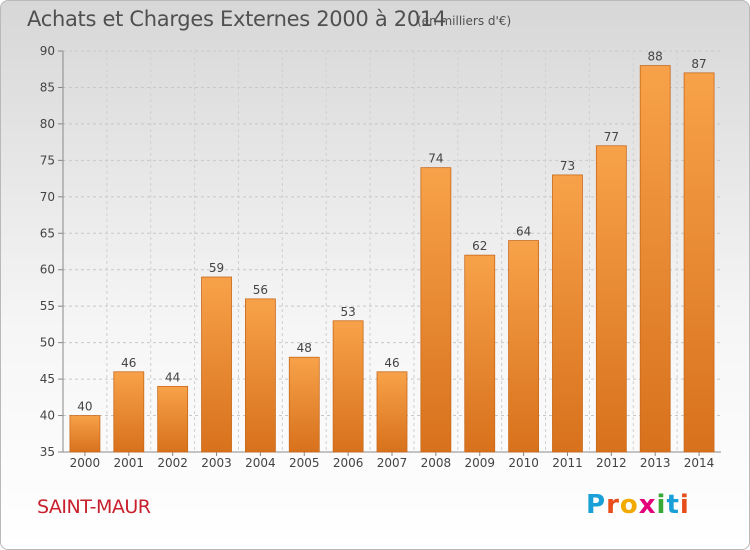  Describe the element at coordinates (129, 463) in the screenshot. I see `x-tick-label: 2001` at that location.